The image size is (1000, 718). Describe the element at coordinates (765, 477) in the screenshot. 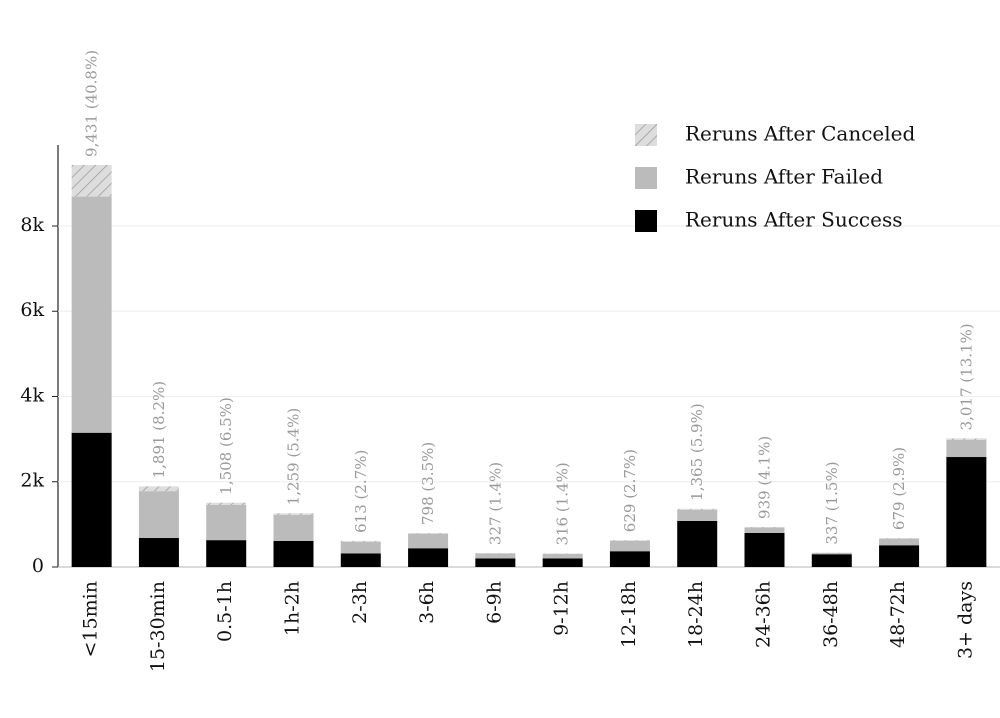

I see `total-label: 939 (4.1%)` at that location.